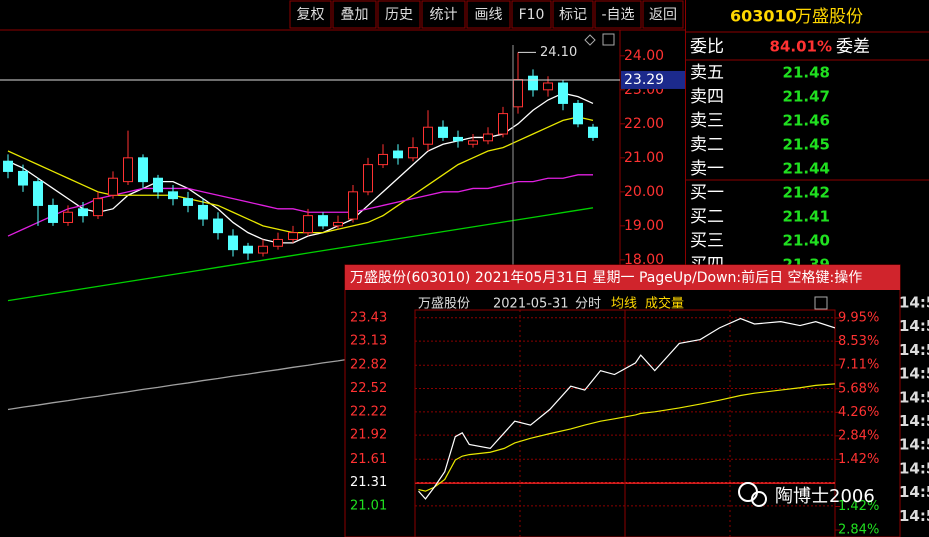 The width and height of the screenshot is (929, 537). Describe the element at coordinates (644, 226) in the screenshot. I see `y-tick-label: 19.00` at that location.